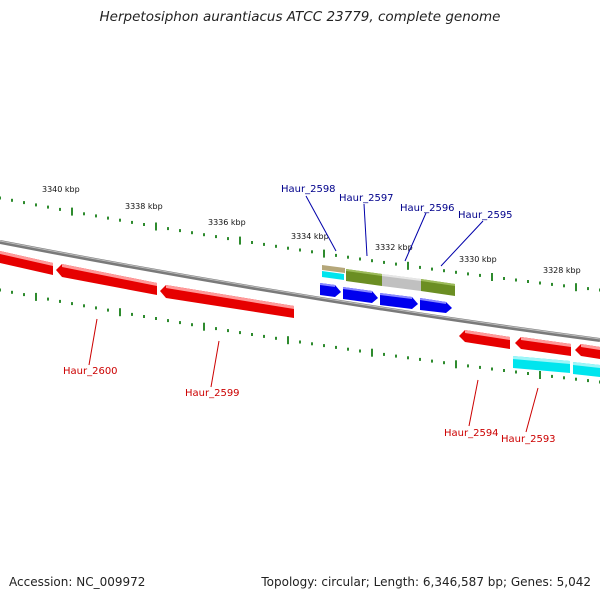 The image size is (600, 600). Describe the element at coordinates (401, 282) in the screenshot. I see `gene-haur-2596-bar-grey` at that location.